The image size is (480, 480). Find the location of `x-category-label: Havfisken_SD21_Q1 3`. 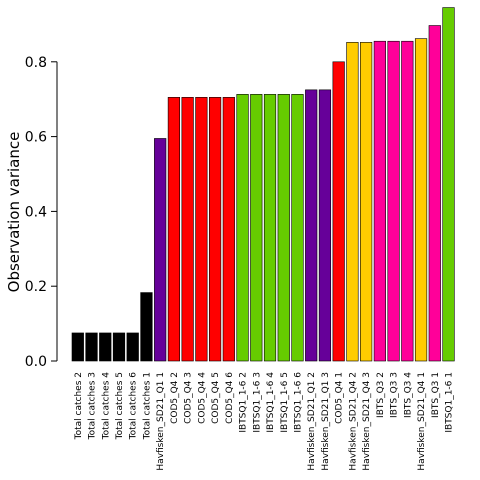

x-category-label: Havfisken_SD21_Q1 3 is located at coordinates (326, 421).